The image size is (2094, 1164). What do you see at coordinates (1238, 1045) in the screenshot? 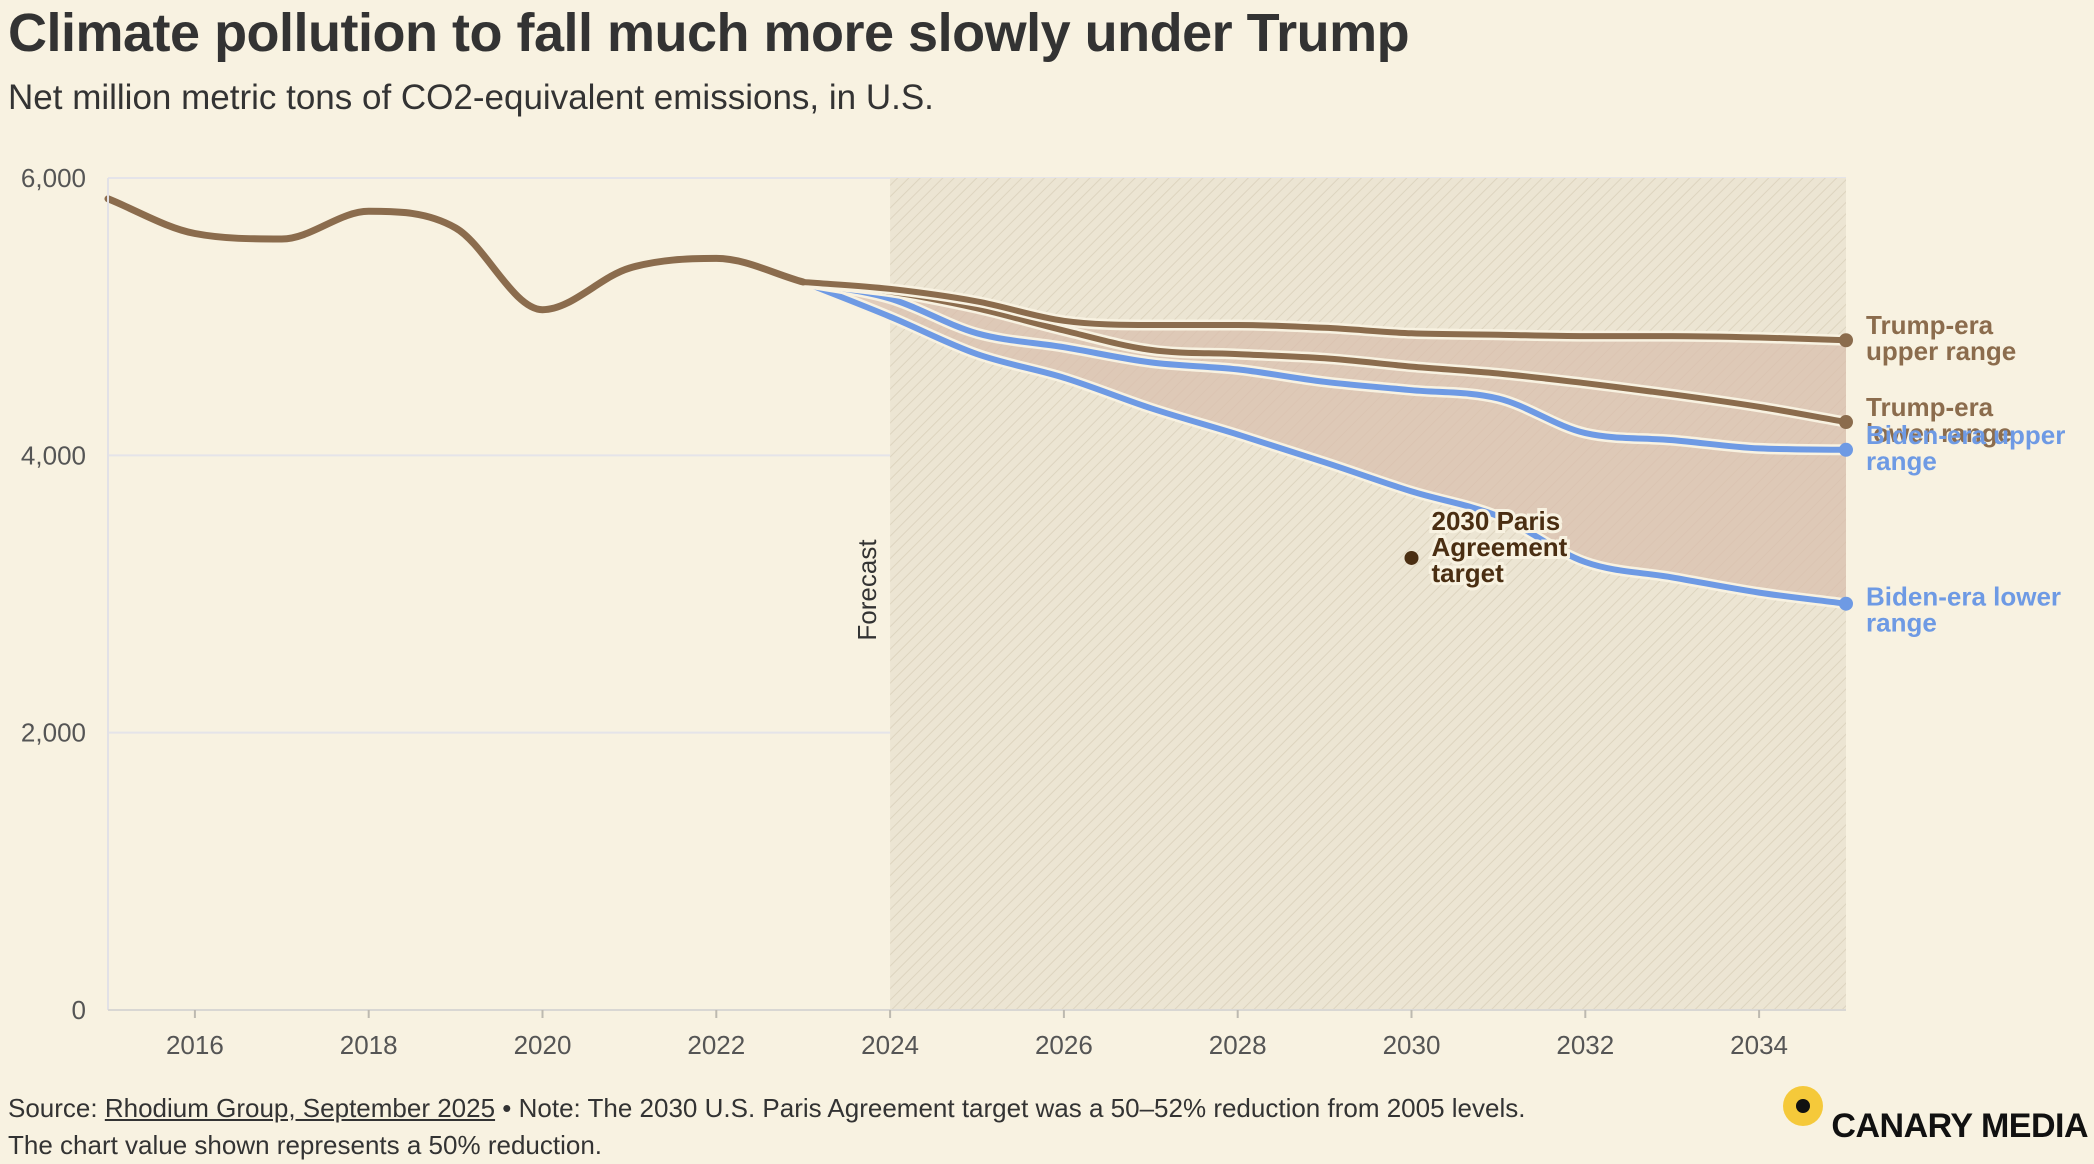
I see `x-tick-label: 2028` at bounding box center [1238, 1045].